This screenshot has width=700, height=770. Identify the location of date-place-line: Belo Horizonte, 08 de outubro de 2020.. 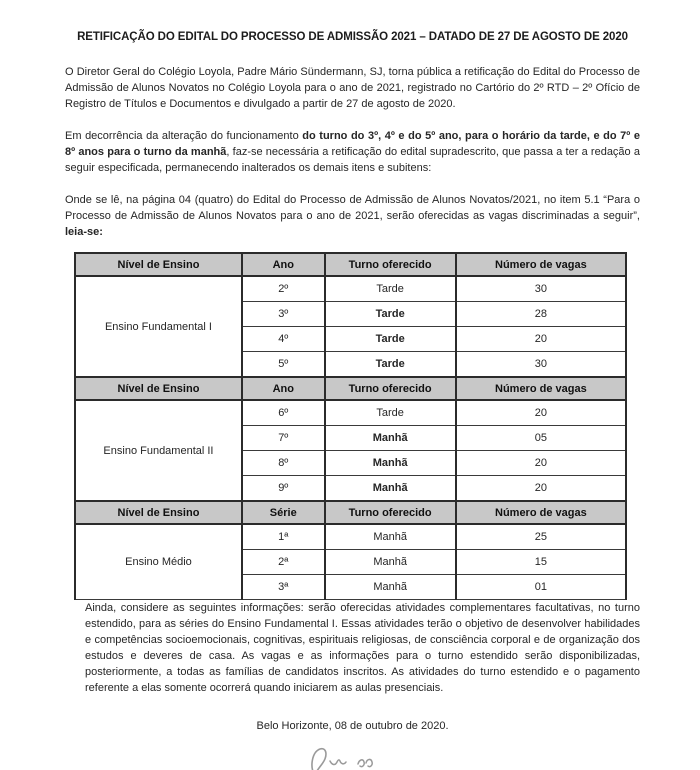
(352, 726).